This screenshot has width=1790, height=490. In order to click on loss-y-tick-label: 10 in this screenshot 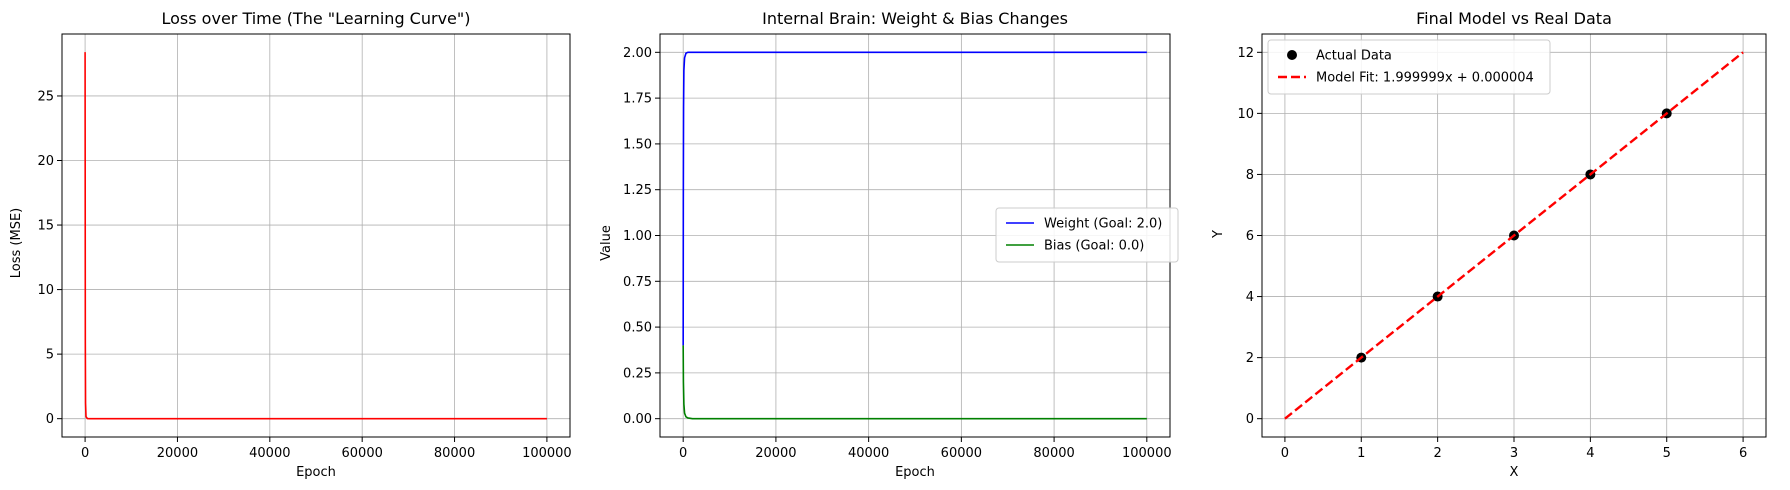, I will do `click(45, 290)`.